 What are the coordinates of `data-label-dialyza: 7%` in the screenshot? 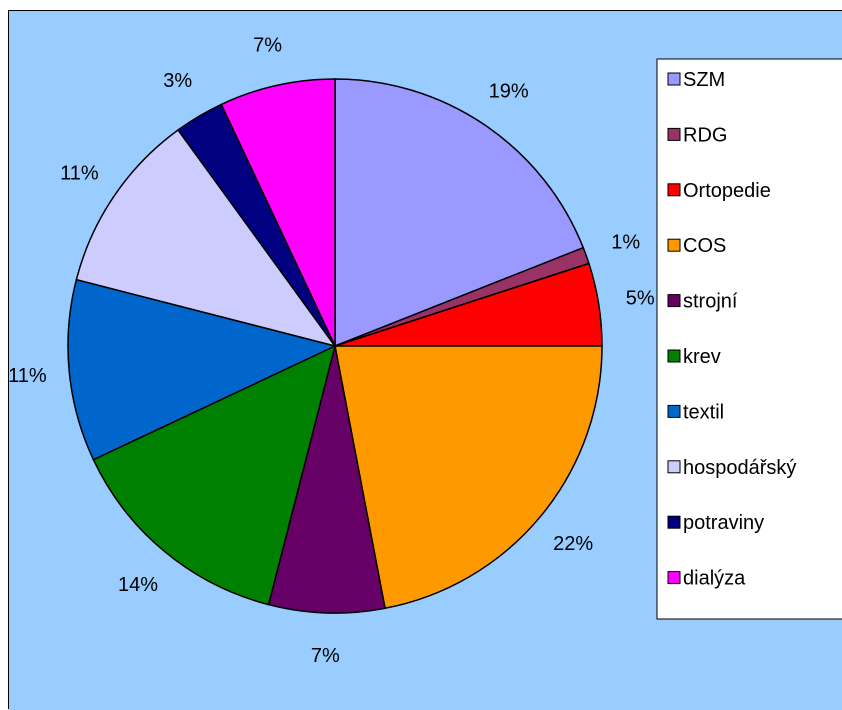 It's located at (267, 45).